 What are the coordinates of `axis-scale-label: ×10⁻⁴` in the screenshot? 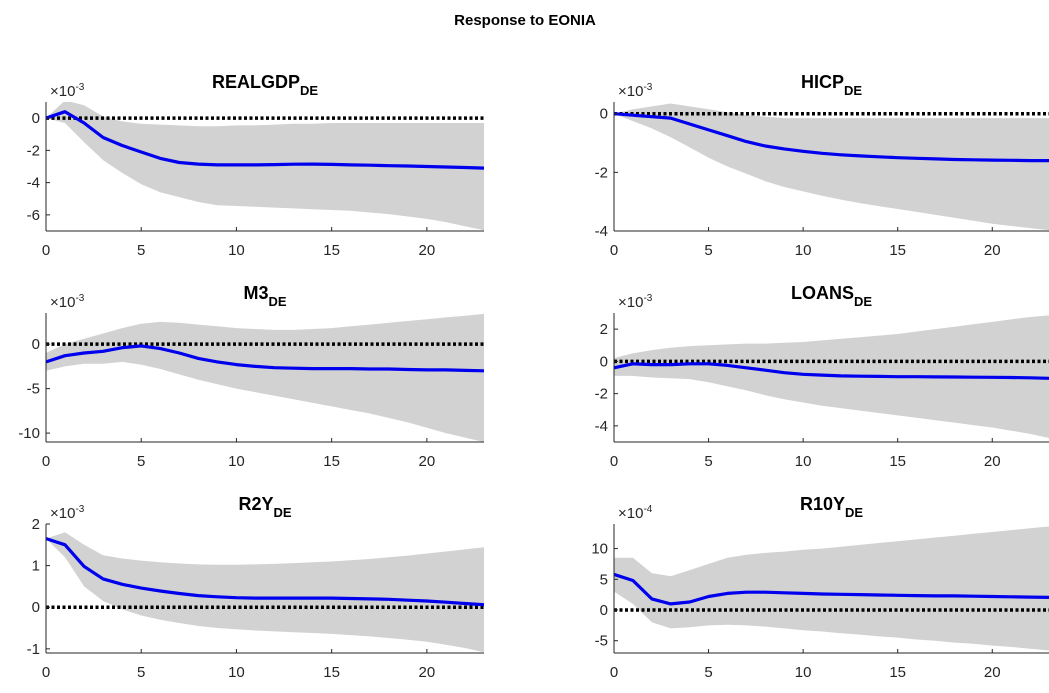 It's located at (635, 513).